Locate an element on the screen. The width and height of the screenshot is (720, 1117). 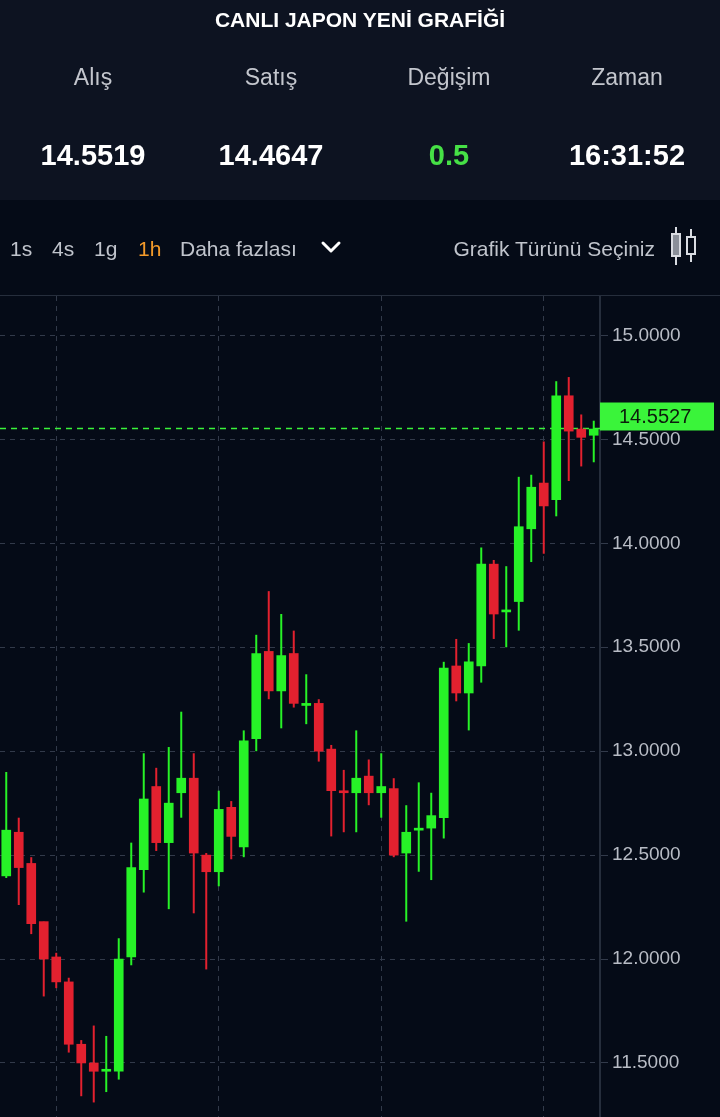
text: 1g is located at coordinates (106, 248).